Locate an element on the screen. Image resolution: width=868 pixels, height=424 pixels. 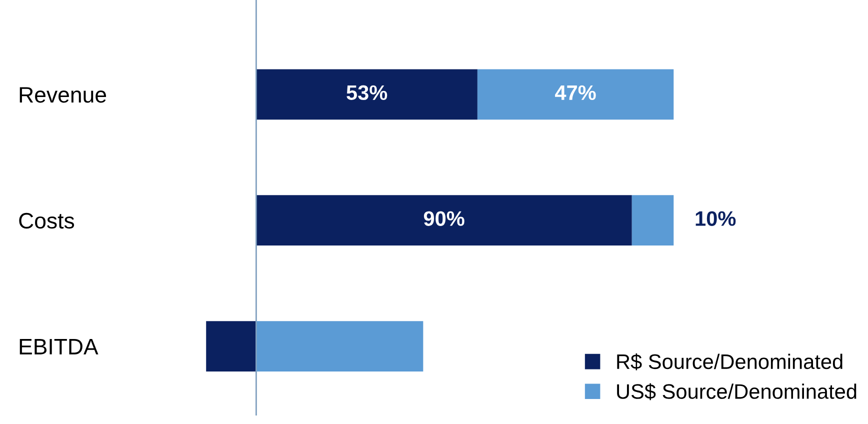
data-label: 47% is located at coordinates (575, 92).